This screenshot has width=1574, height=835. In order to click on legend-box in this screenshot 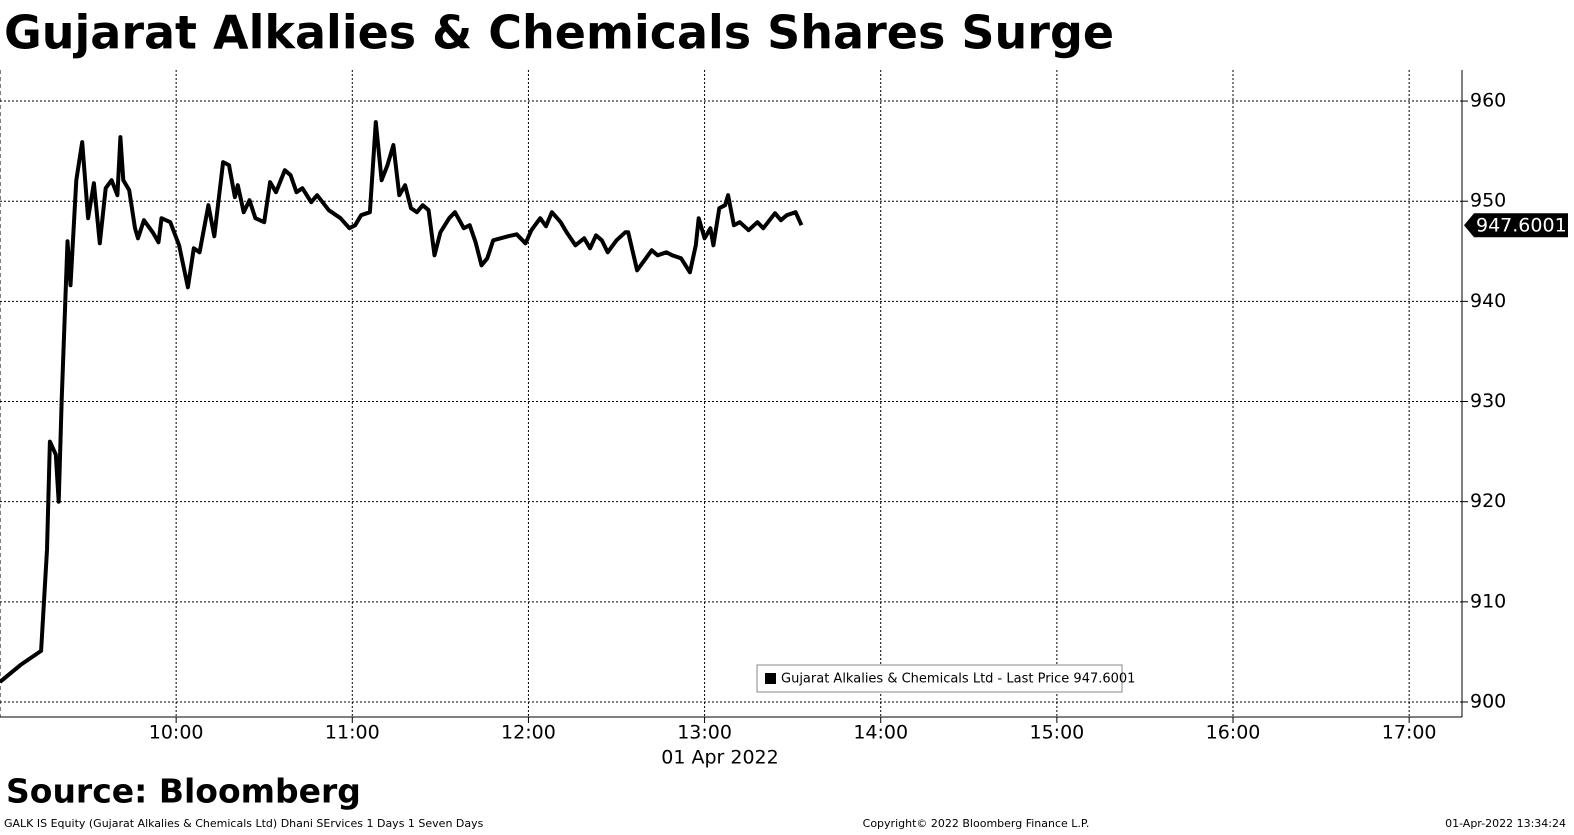, I will do `click(939, 678)`.